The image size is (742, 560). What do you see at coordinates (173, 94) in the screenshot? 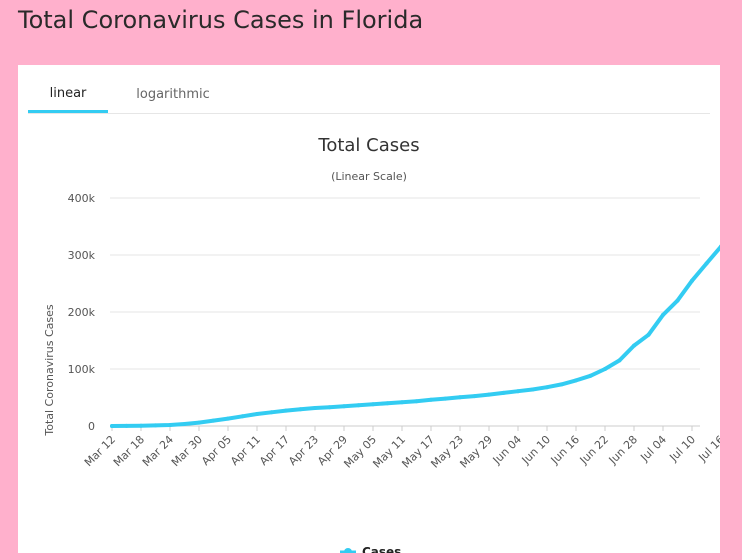
I see `tab-logarithmic: logarithmic` at bounding box center [173, 94].